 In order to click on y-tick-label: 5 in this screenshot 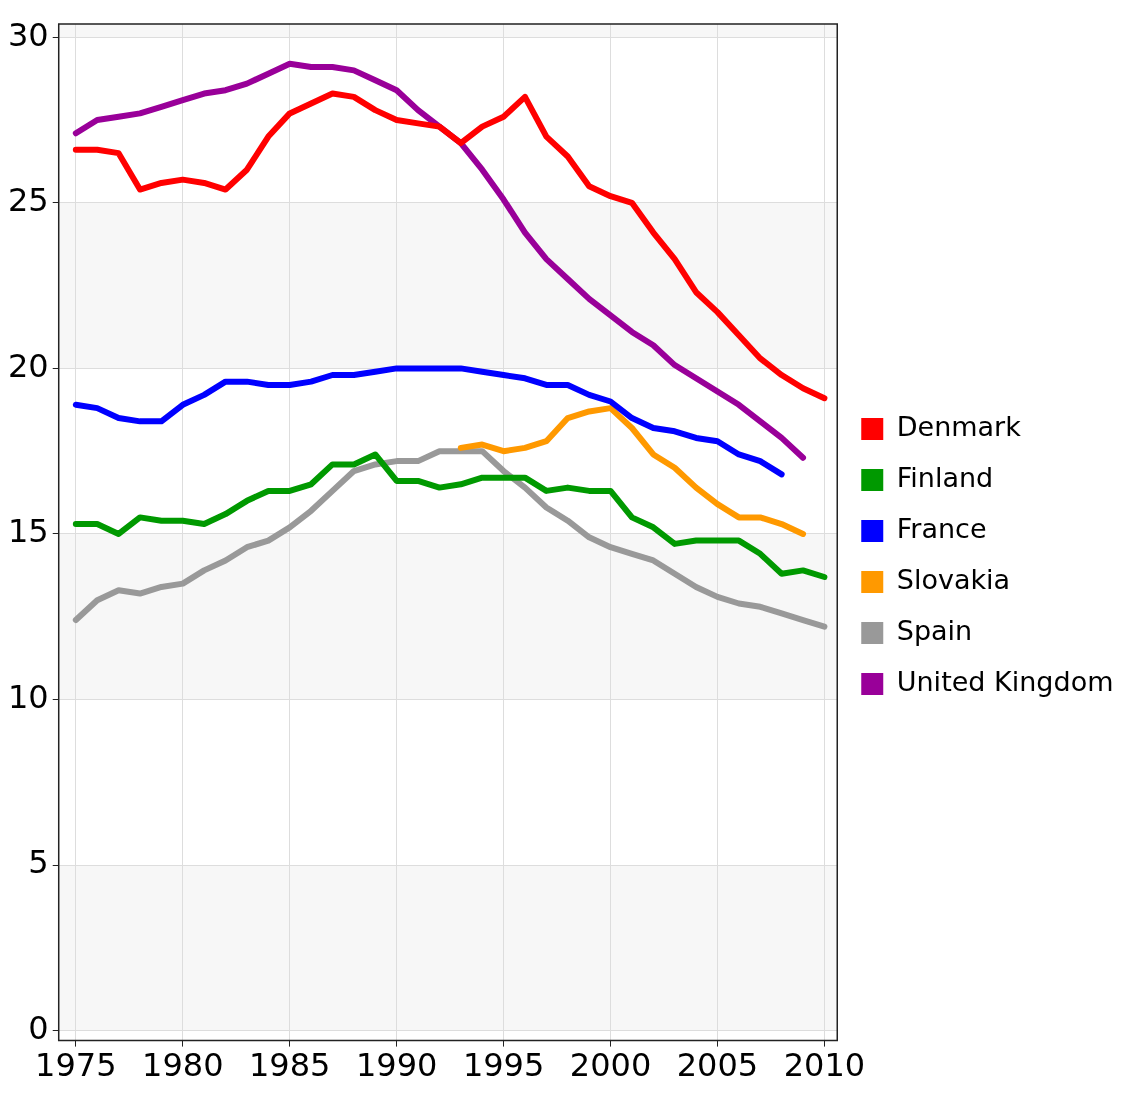, I will do `click(38, 862)`.